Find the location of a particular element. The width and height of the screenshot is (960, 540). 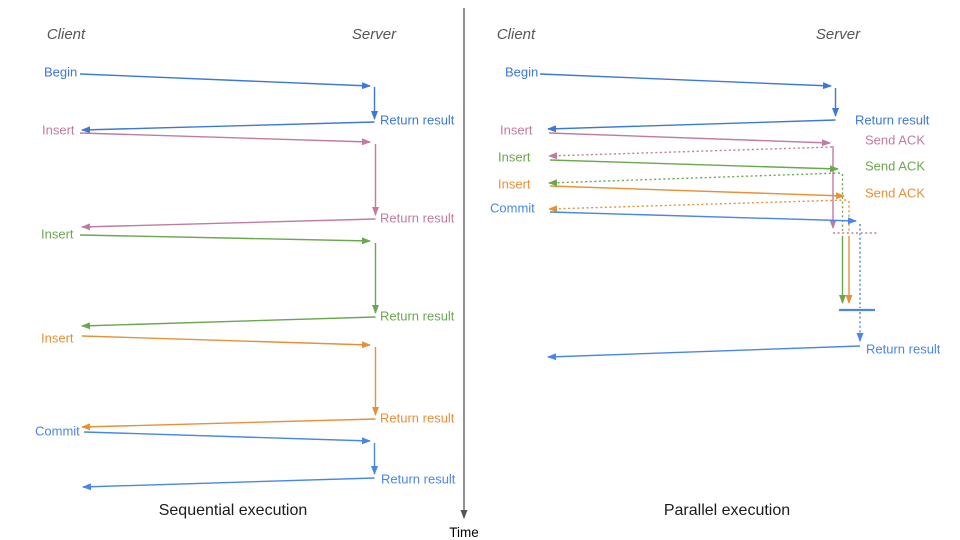

parallel-server-header: Server is located at coordinates (838, 34).